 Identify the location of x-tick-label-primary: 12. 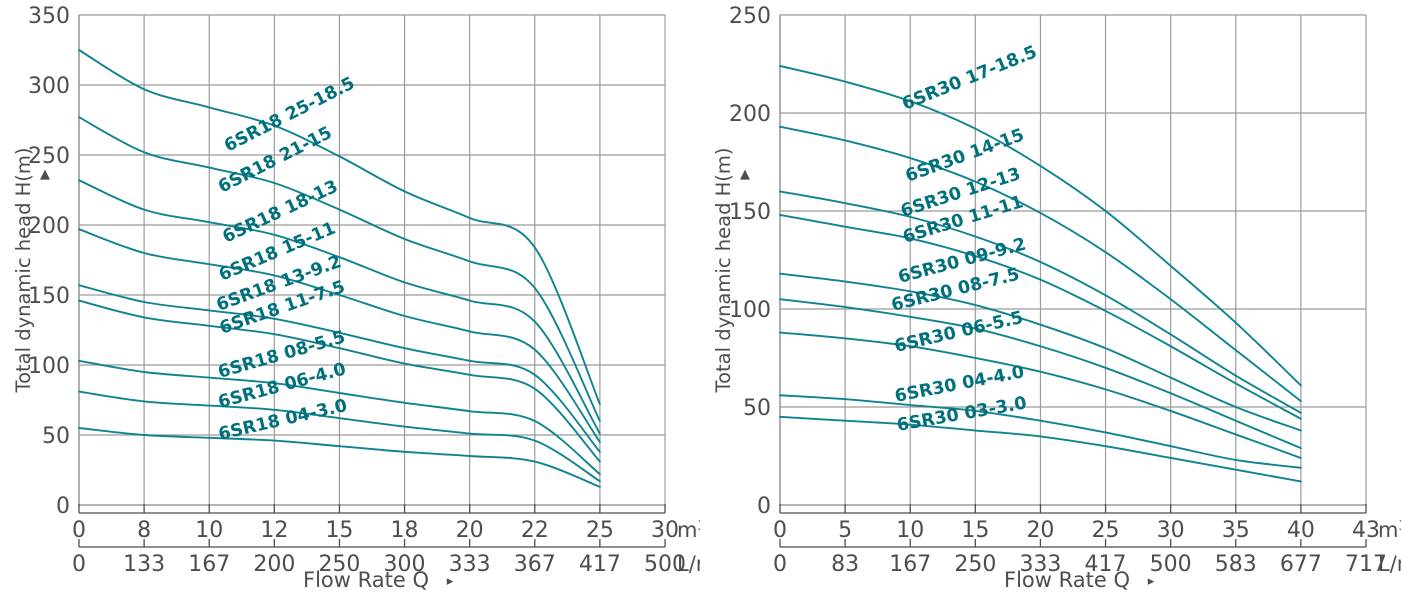
(274, 530).